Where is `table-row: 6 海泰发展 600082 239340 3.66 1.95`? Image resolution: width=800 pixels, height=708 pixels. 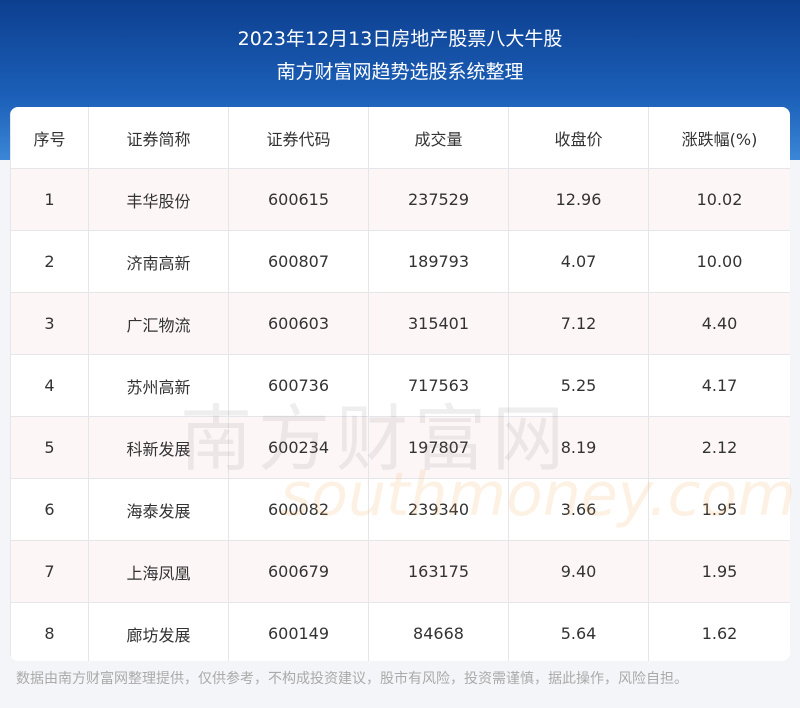 table-row: 6 海泰发展 600082 239340 3.66 1.95 is located at coordinates (400, 509).